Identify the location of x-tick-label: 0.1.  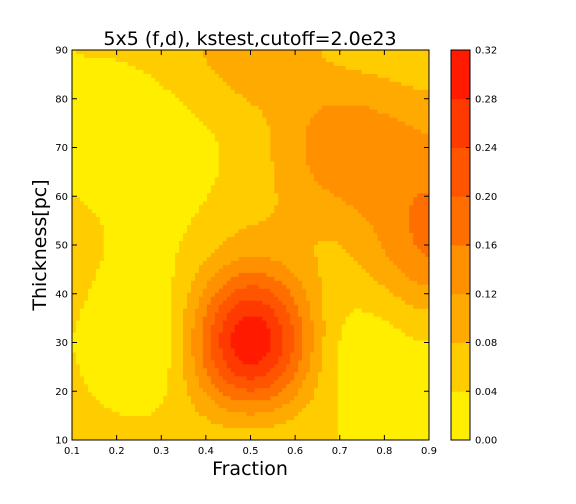
(72, 451).